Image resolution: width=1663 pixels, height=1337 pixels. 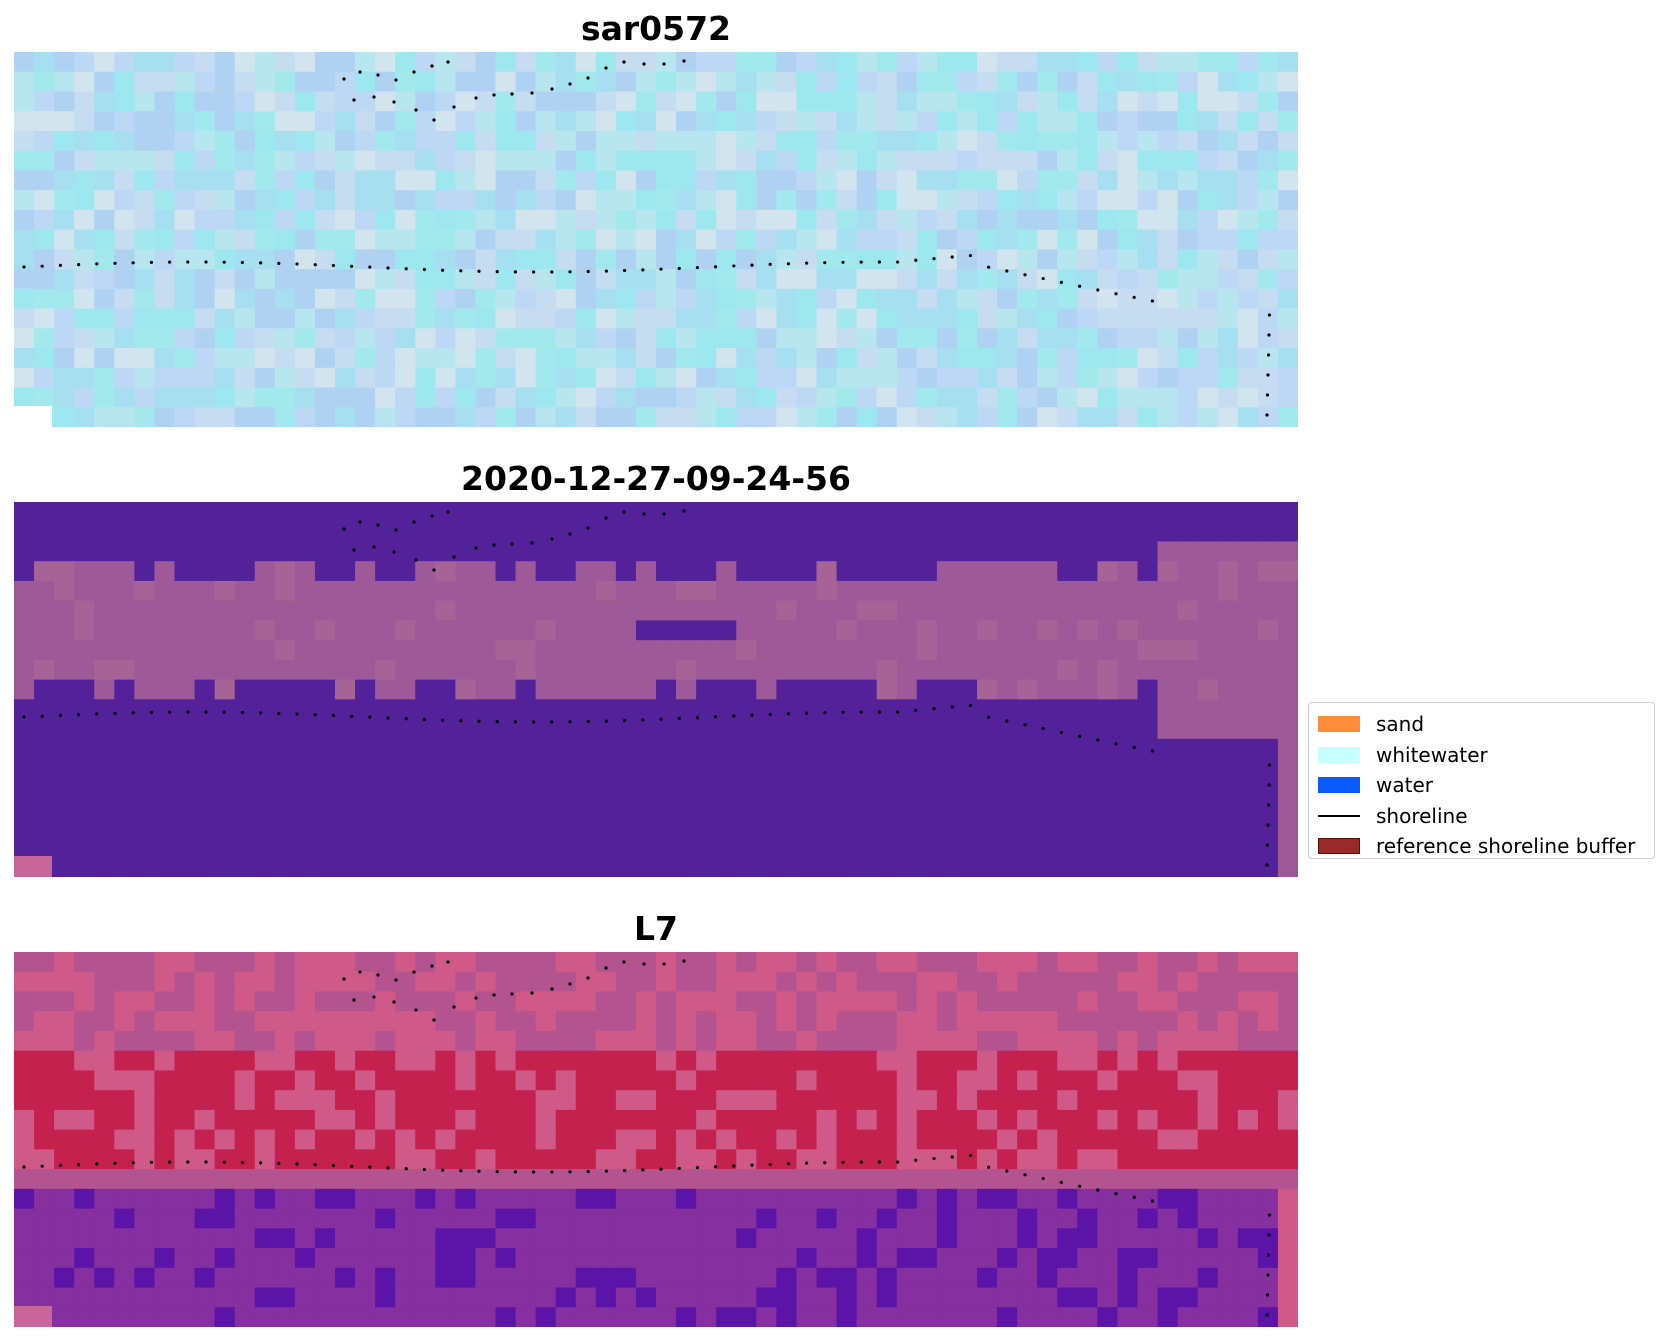 I want to click on reference-buffer-swatch, so click(x=1339, y=846).